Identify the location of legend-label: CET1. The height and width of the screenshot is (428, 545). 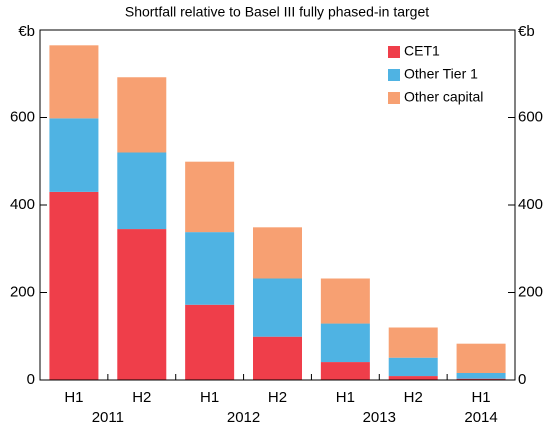
(422, 51).